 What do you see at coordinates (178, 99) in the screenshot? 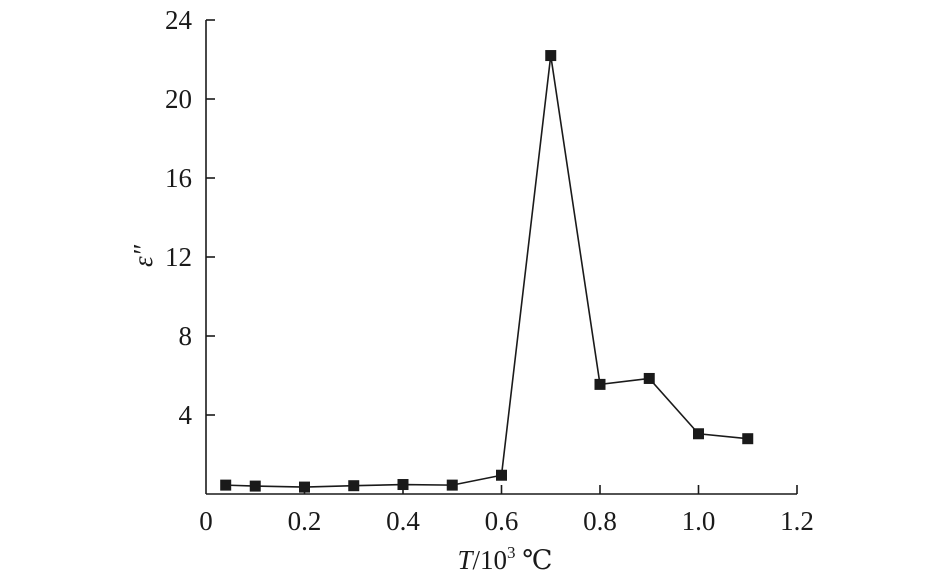
I see `y-tick-label: 20` at bounding box center [178, 99].